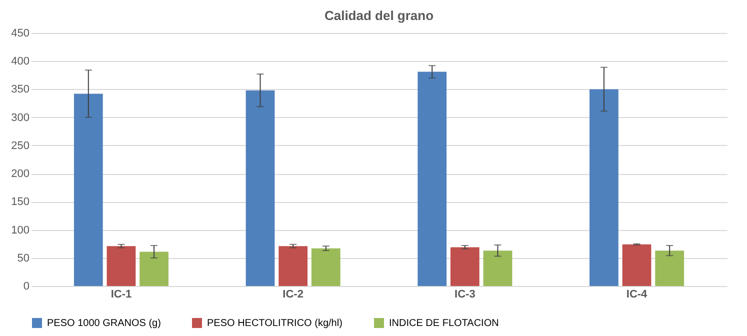  Describe the element at coordinates (26, 286) in the screenshot. I see `y-tick-label: 0` at that location.